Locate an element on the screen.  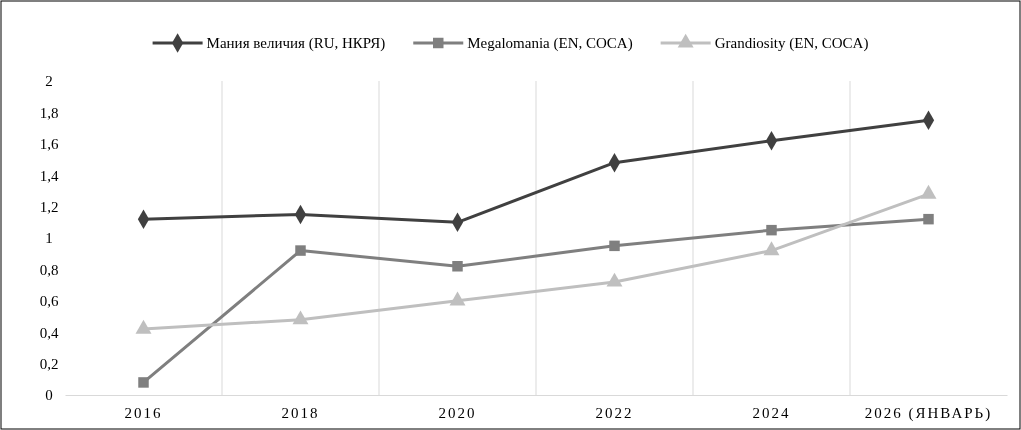
legend-label: Megalomania (EN, COCA) is located at coordinates (550, 44).